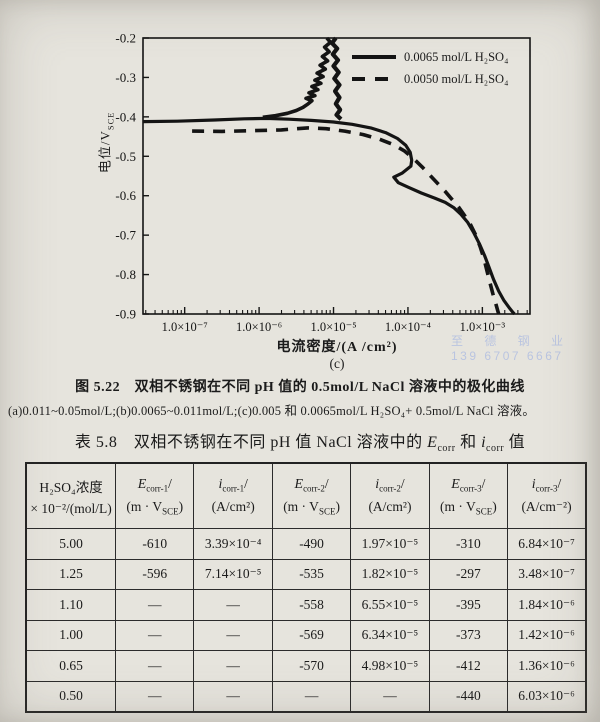 The width and height of the screenshot is (600, 722). What do you see at coordinates (468, 574) in the screenshot?
I see `table-cell: -297` at bounding box center [468, 574].